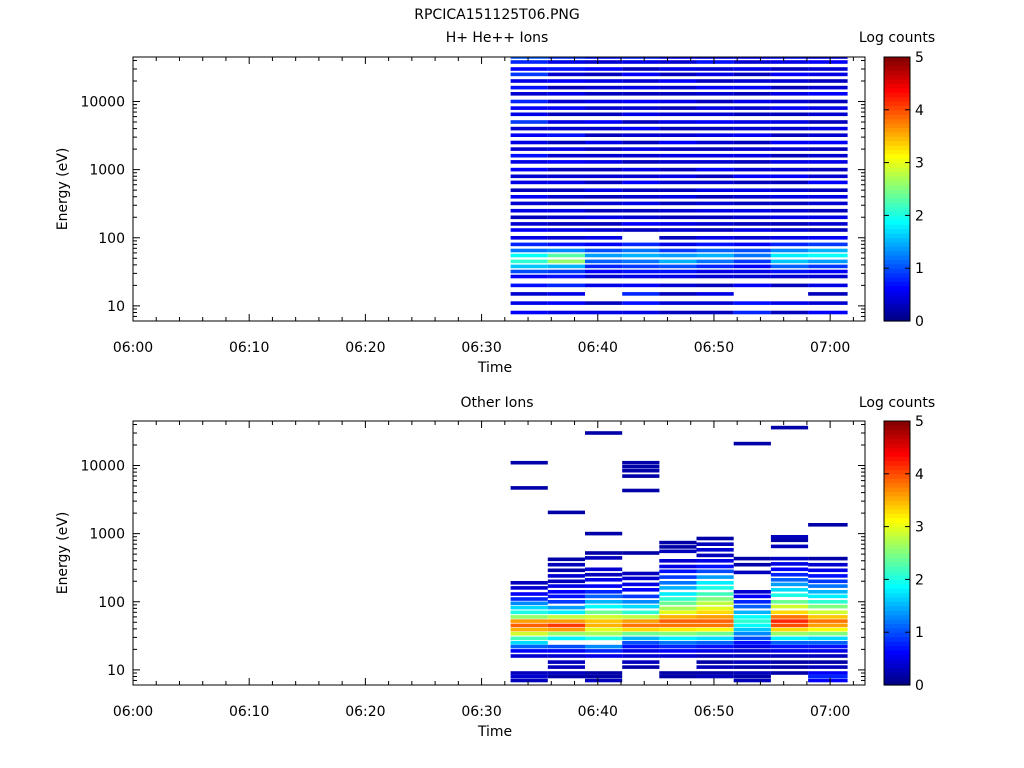  Describe the element at coordinates (497, 38) in the screenshot. I see `panel-title: H+ He++ Ions` at that location.